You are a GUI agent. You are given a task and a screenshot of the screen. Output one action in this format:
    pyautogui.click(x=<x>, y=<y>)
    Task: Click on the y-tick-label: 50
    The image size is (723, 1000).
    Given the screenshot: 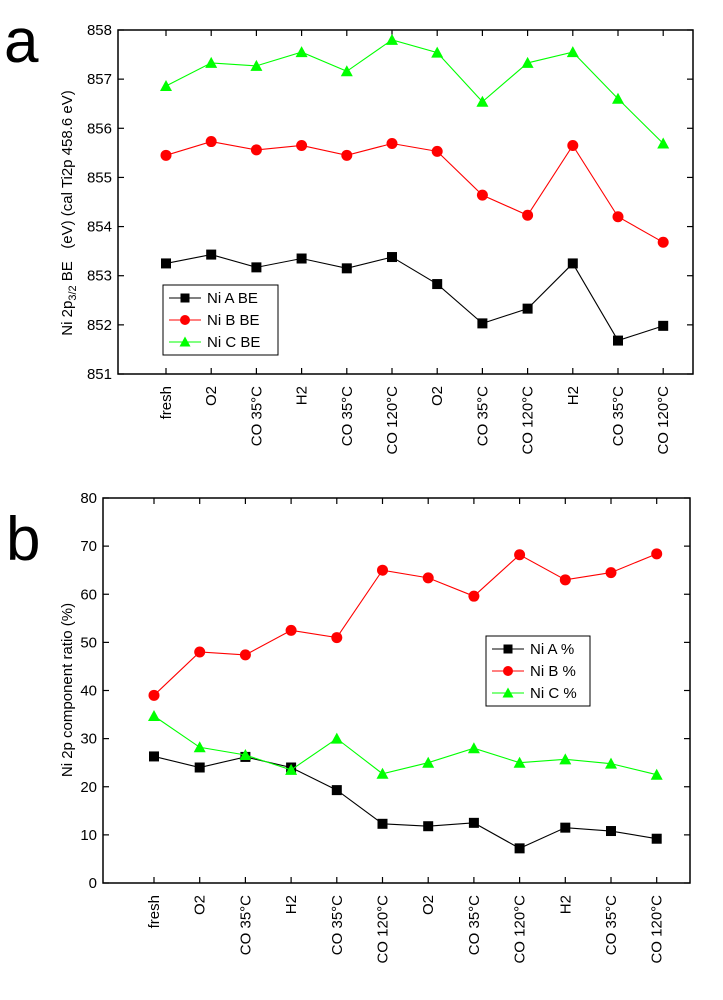 What is the action you would take?
    pyautogui.click(x=88, y=642)
    